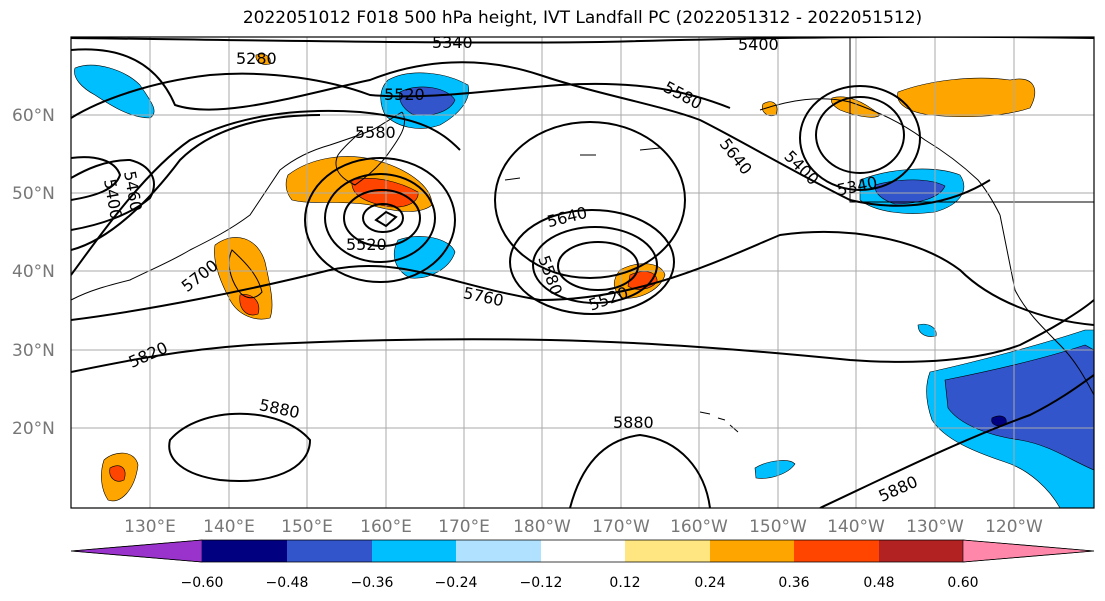 This screenshot has width=1105, height=601. What do you see at coordinates (287, 583) in the screenshot?
I see `colorbar-tick-label: −0.48` at bounding box center [287, 583].